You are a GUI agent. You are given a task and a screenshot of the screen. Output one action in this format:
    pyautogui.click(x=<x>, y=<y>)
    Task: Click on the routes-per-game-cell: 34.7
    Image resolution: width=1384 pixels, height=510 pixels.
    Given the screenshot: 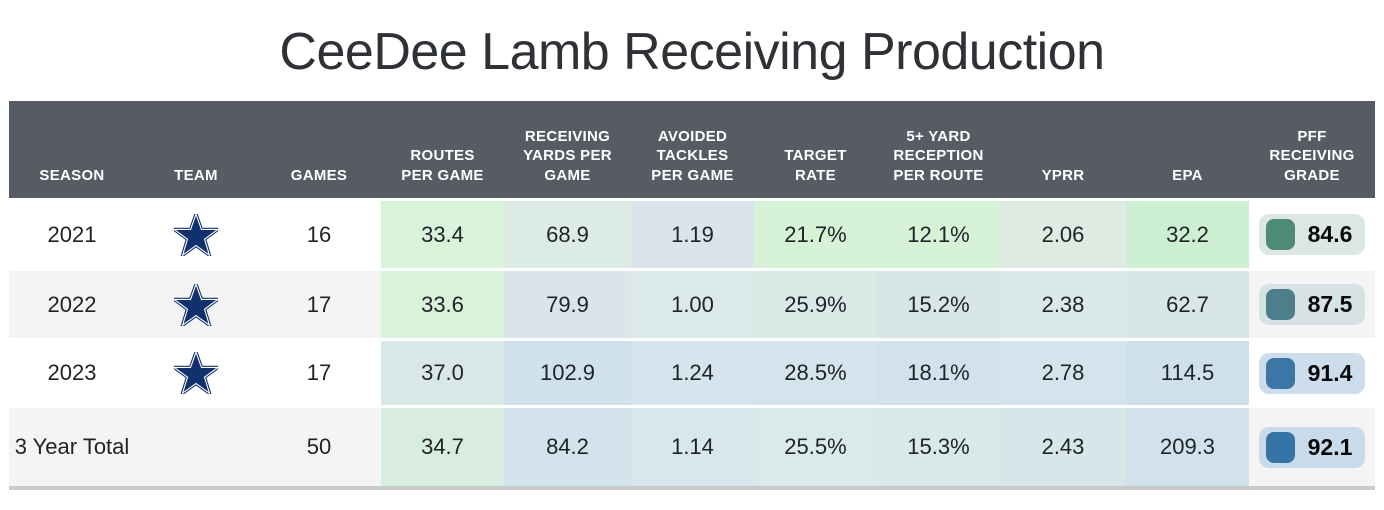 What is the action you would take?
    pyautogui.click(x=442, y=447)
    